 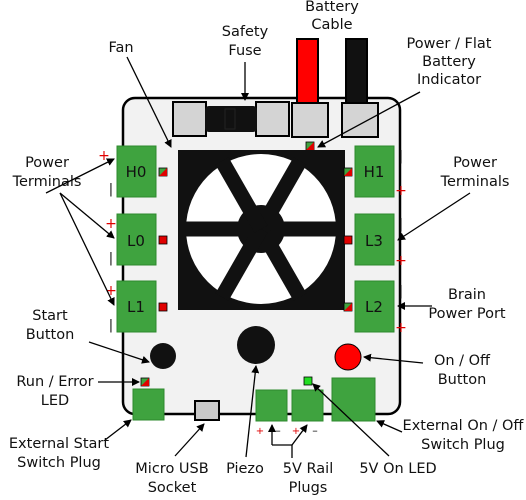 I want to click on start-button-label-1: Start, so click(x=50, y=316).